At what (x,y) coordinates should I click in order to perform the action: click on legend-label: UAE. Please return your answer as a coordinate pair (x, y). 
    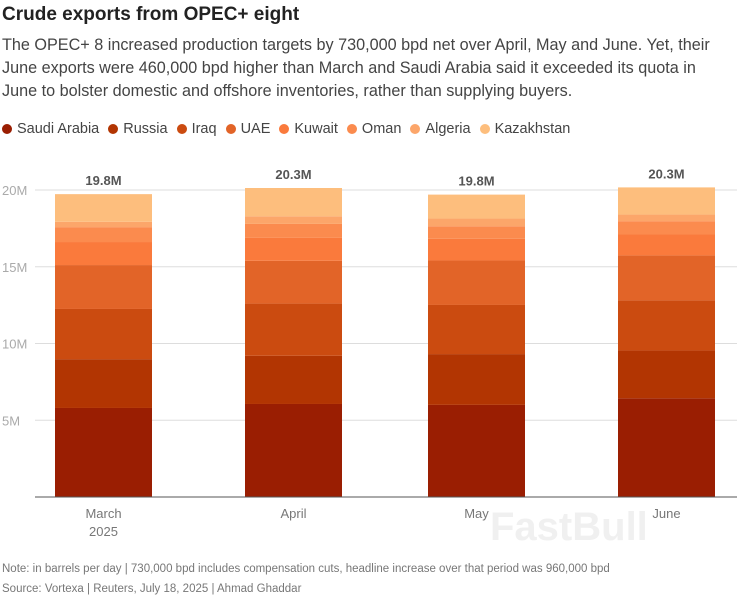
    Looking at the image, I should click on (255, 129).